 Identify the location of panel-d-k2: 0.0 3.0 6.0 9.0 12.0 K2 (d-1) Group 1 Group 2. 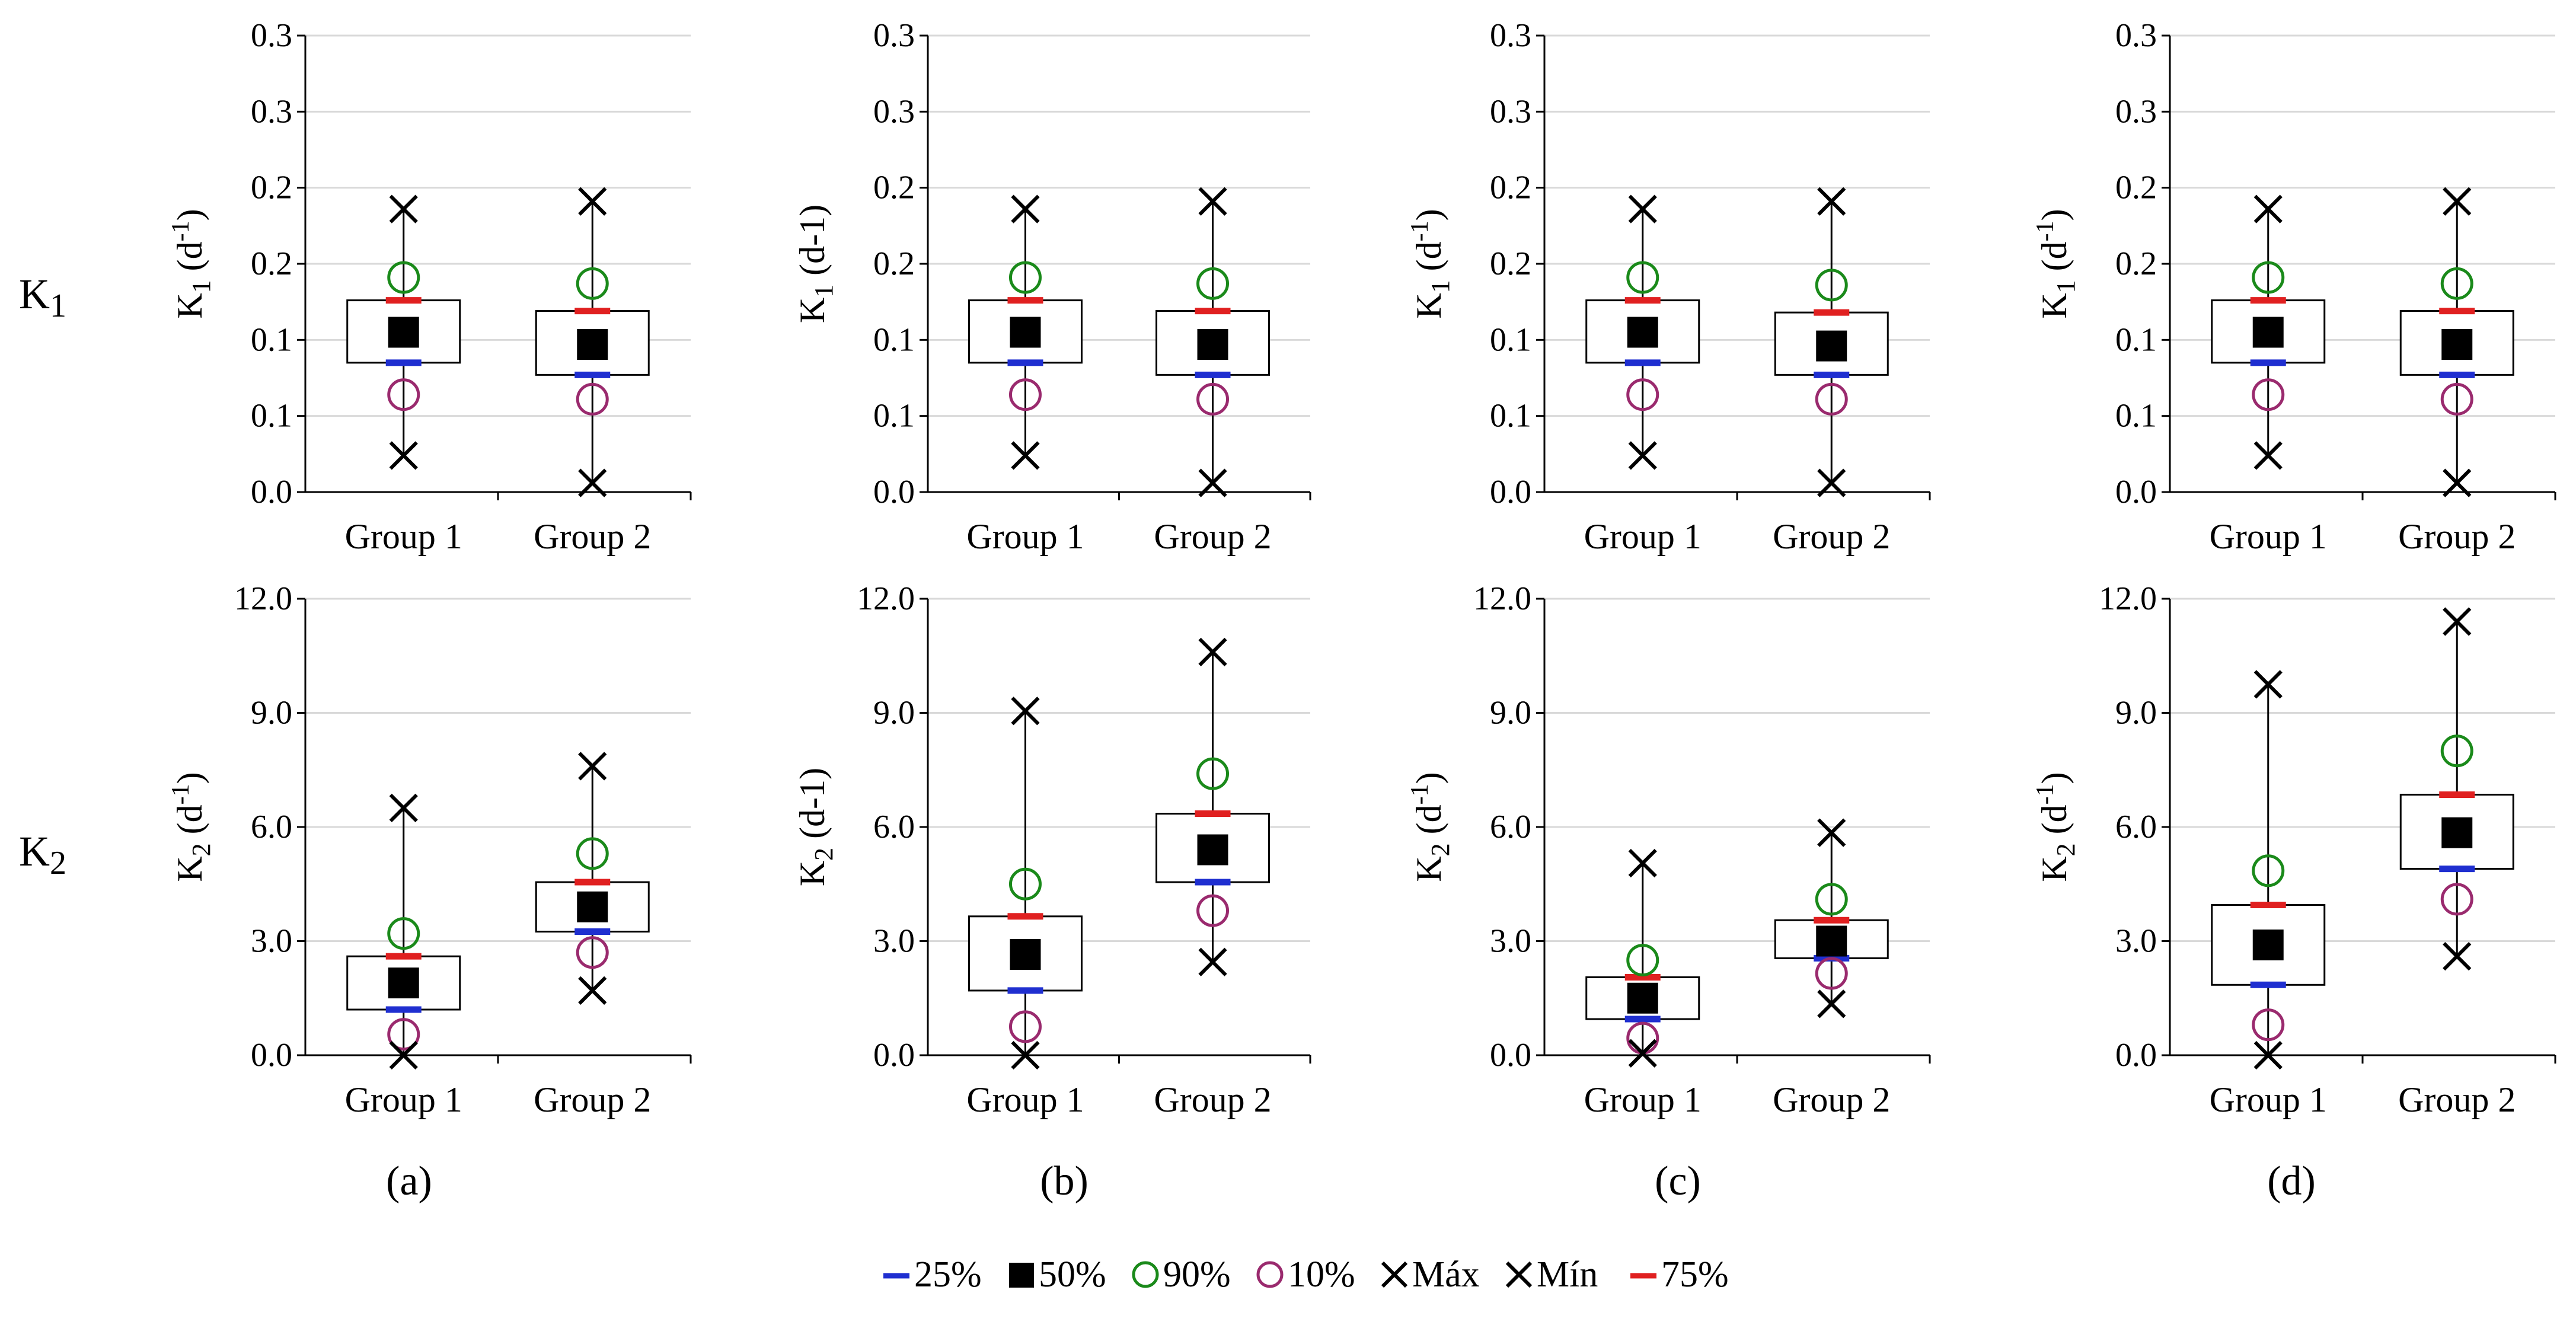
(2294, 850).